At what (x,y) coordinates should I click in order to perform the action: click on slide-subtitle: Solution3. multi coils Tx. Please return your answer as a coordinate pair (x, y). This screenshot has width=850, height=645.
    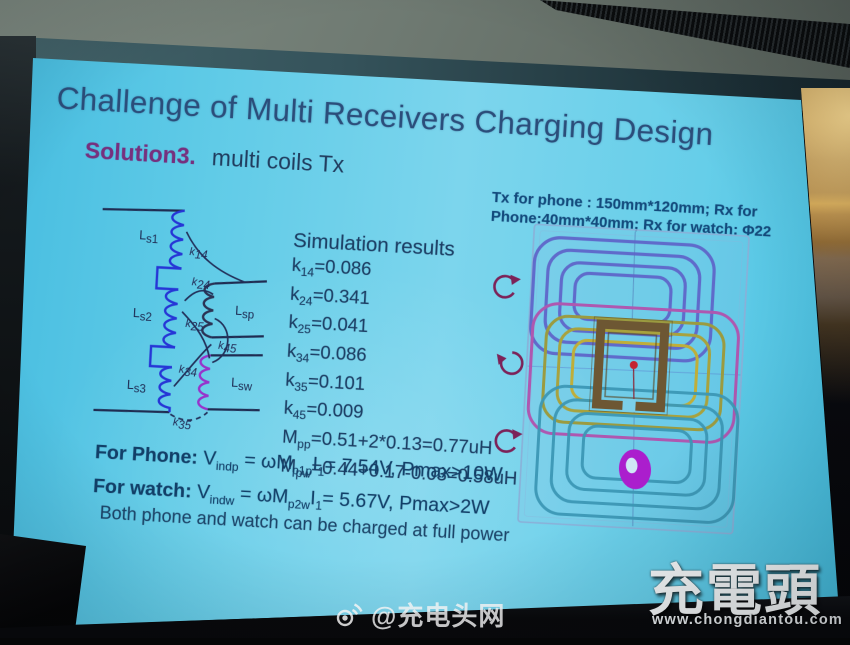
    Looking at the image, I should click on (214, 157).